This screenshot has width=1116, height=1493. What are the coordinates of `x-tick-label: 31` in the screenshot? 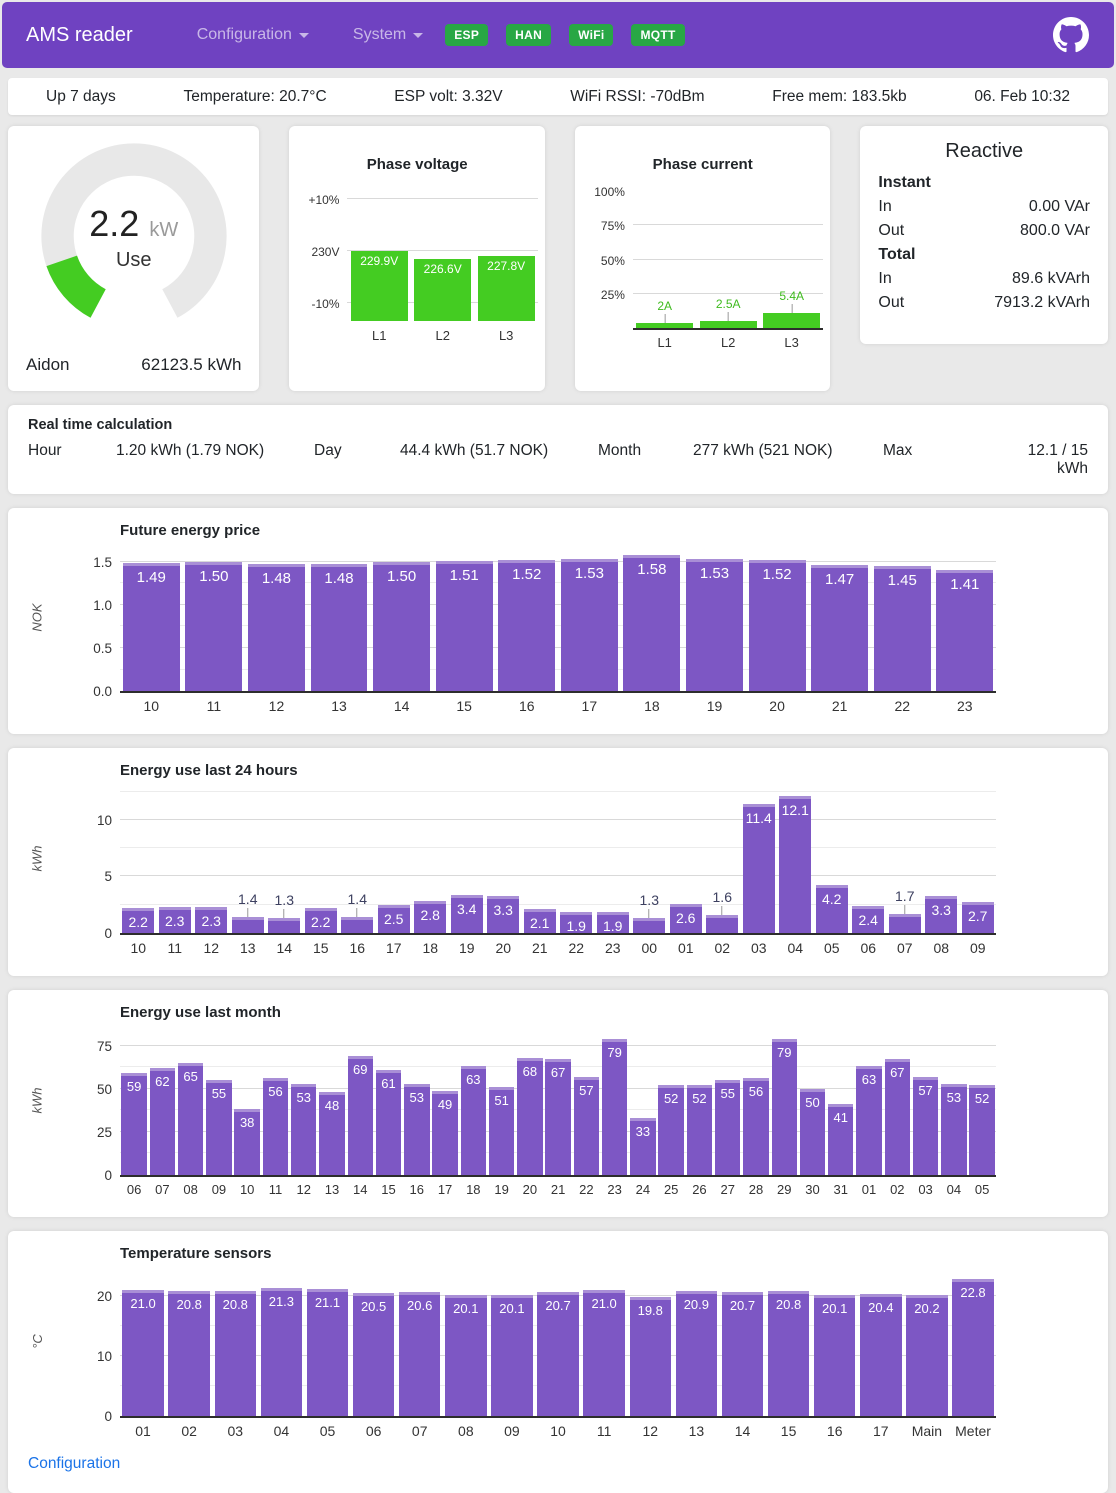 It's located at (840, 1189).